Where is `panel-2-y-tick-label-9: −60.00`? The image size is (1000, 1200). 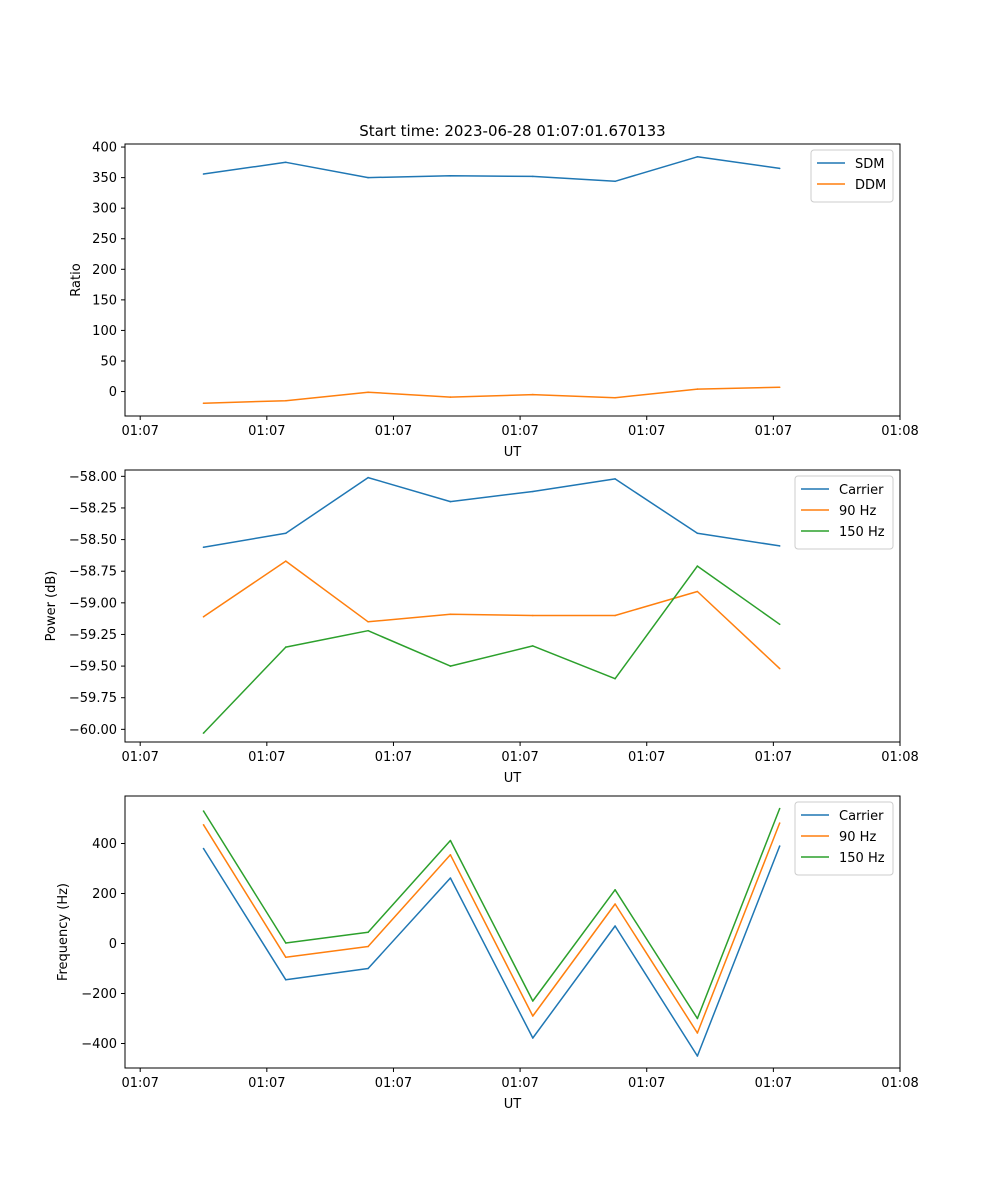
panel-2-y-tick-label-9: −60.00 is located at coordinates (93, 730).